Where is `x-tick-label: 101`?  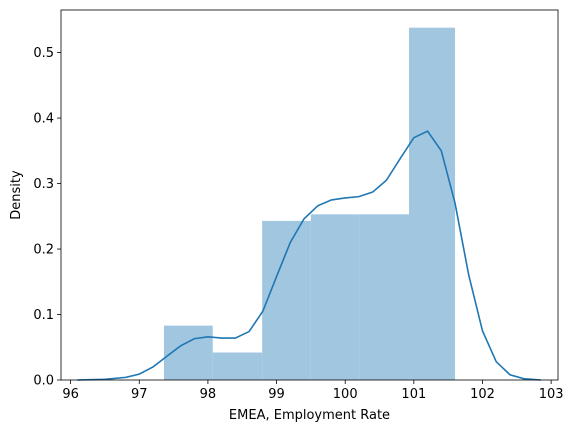 x-tick-label: 101 is located at coordinates (413, 394).